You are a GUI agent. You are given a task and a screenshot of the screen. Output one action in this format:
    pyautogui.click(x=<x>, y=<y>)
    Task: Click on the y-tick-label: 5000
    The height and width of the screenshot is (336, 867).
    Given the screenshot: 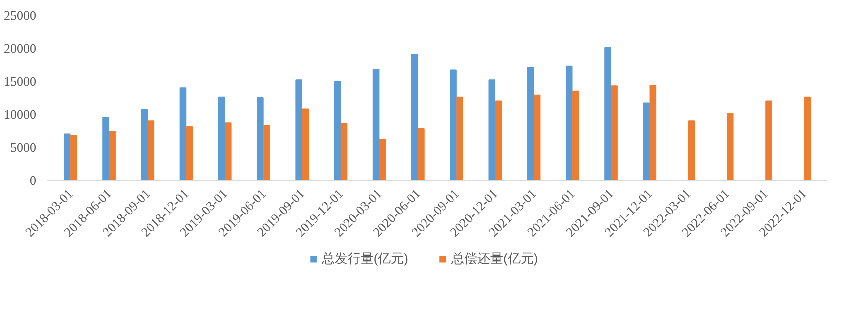 What is the action you would take?
    pyautogui.click(x=23, y=147)
    